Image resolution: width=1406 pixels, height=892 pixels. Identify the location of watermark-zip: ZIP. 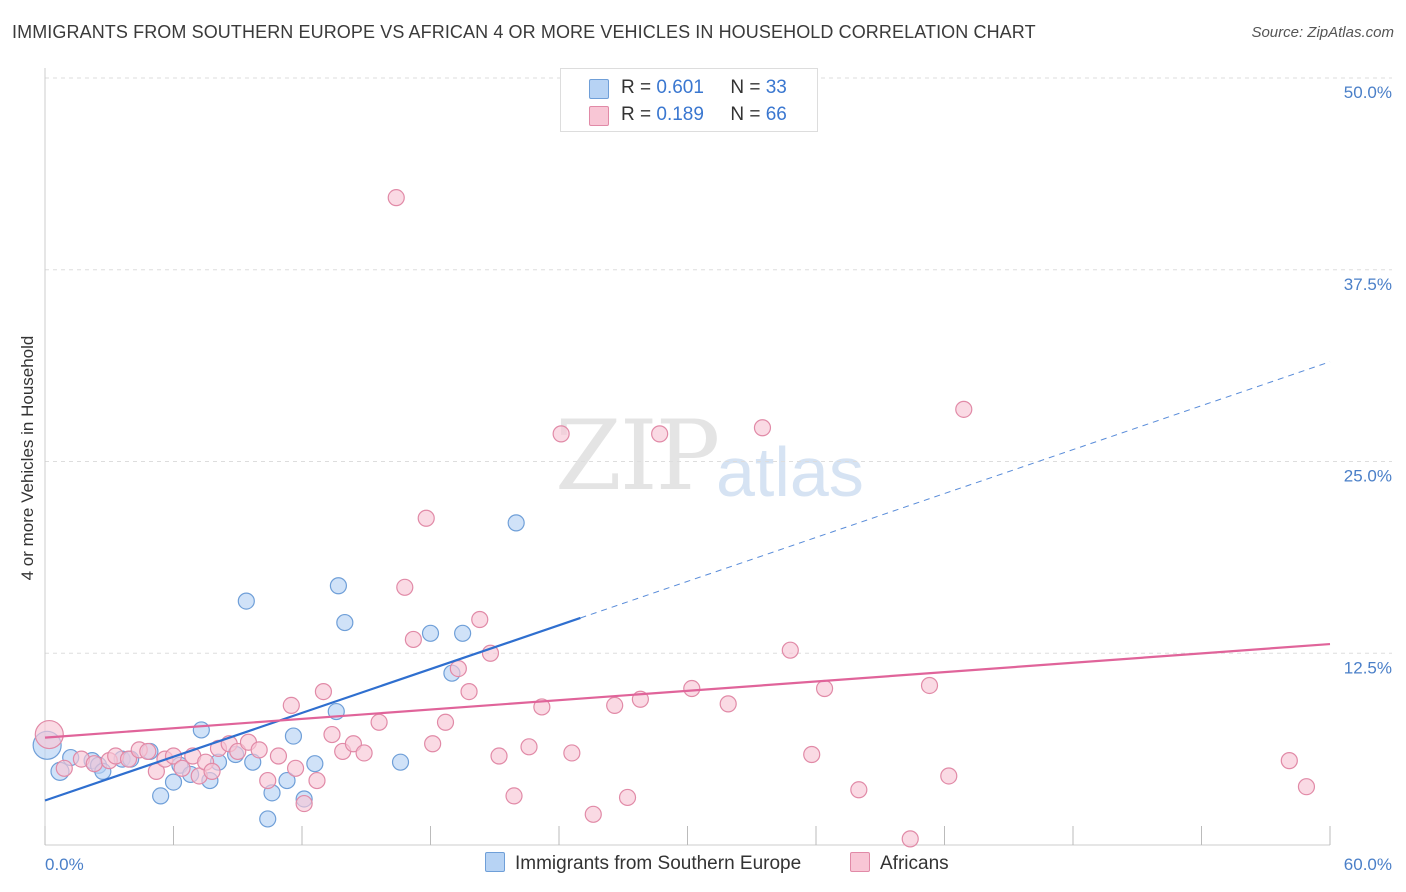
(637, 456).